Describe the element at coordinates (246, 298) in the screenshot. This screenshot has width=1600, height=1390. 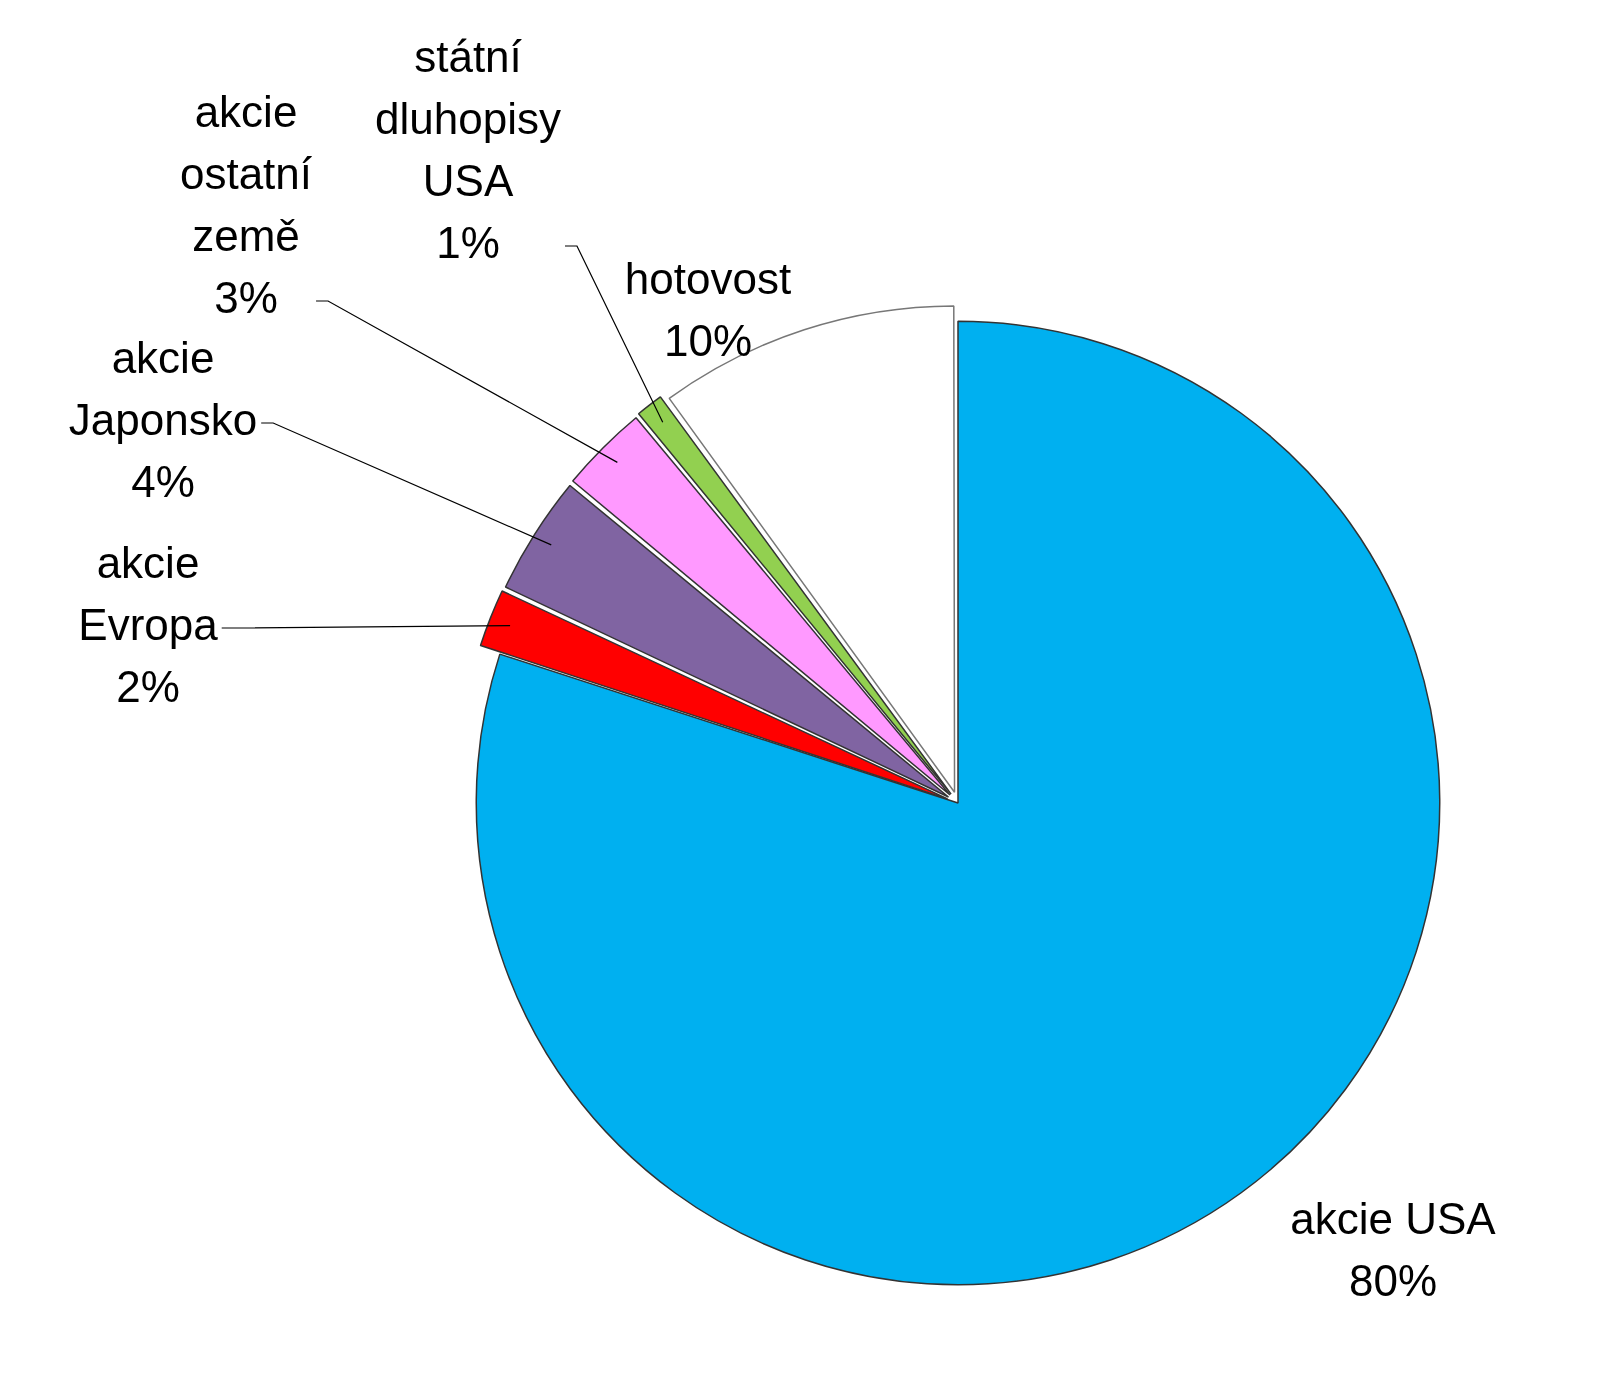
I see `data-label: 3%` at that location.